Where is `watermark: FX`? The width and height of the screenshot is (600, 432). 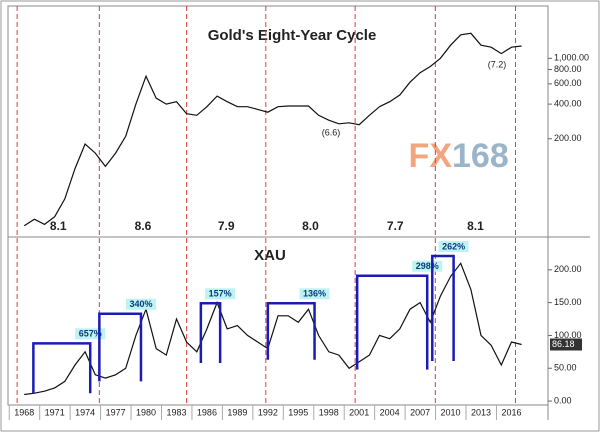
watermark: FX is located at coordinates (431, 156).